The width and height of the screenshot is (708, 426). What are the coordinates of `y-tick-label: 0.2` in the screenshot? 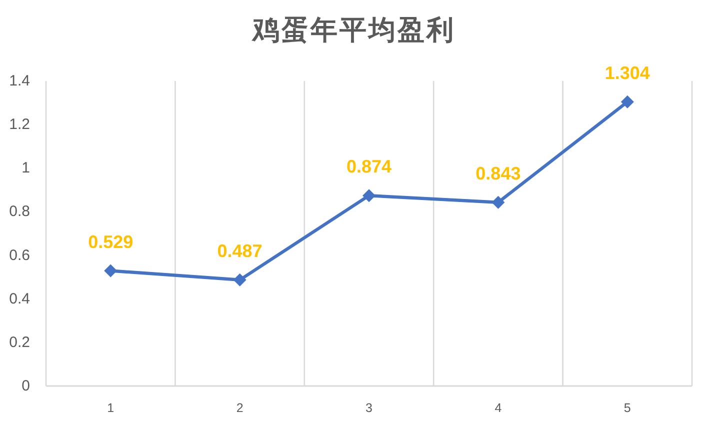 It's located at (19, 342).